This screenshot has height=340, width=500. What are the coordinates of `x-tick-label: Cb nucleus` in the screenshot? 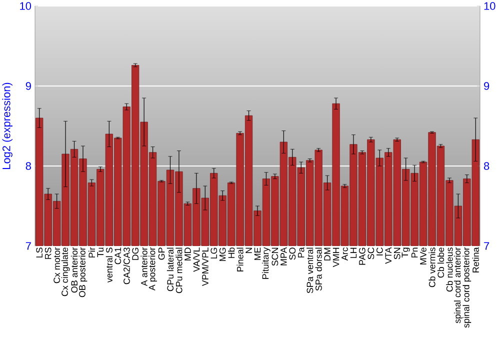 It's located at (449, 270).